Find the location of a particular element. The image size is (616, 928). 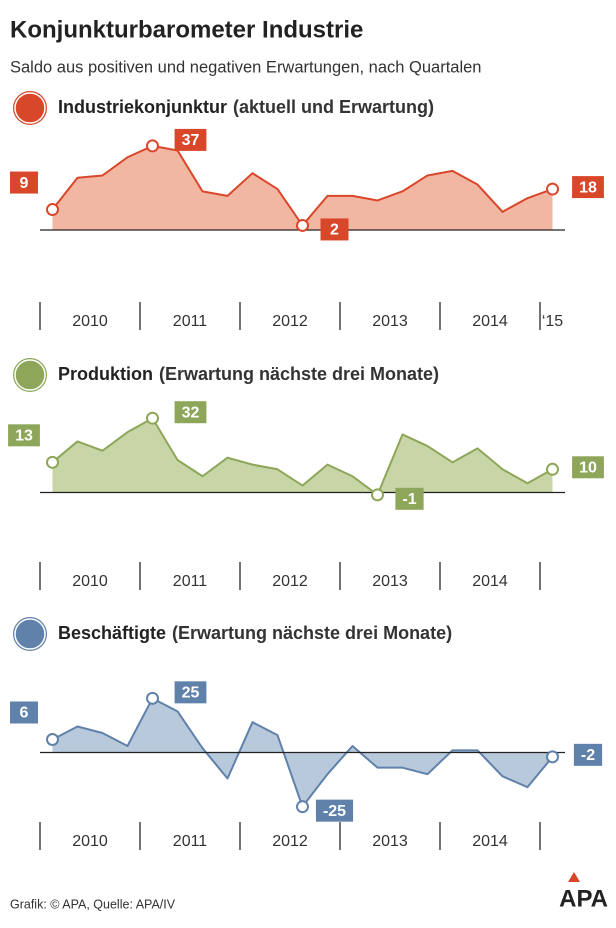

chart-title-text: Beschäftigte is located at coordinates (112, 633).